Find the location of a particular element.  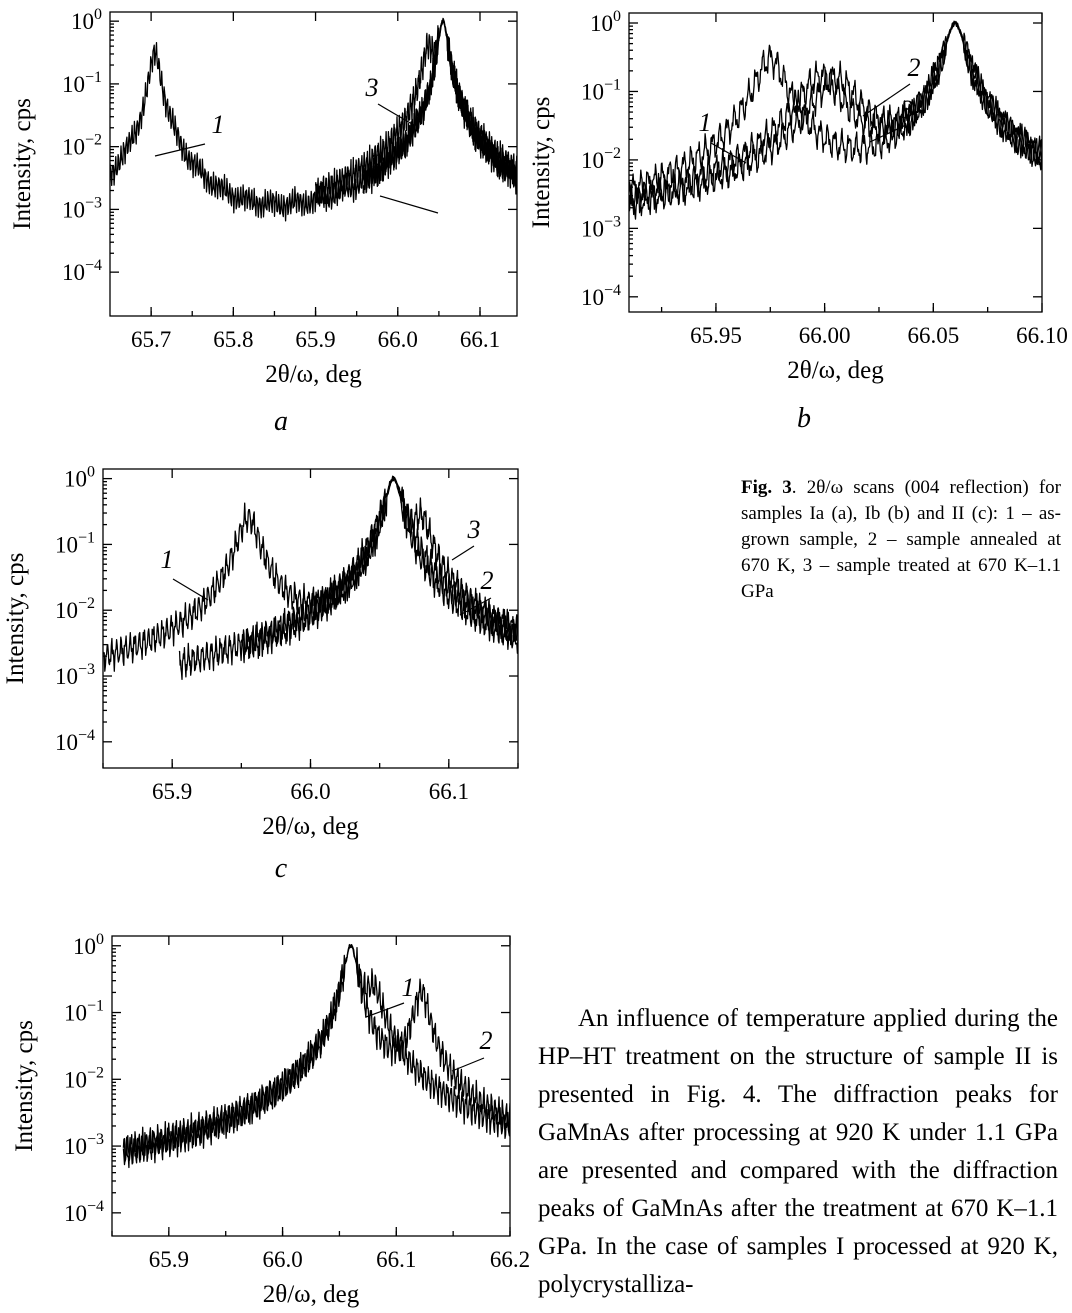

x-tick-label: 65.7 is located at coordinates (151, 339).